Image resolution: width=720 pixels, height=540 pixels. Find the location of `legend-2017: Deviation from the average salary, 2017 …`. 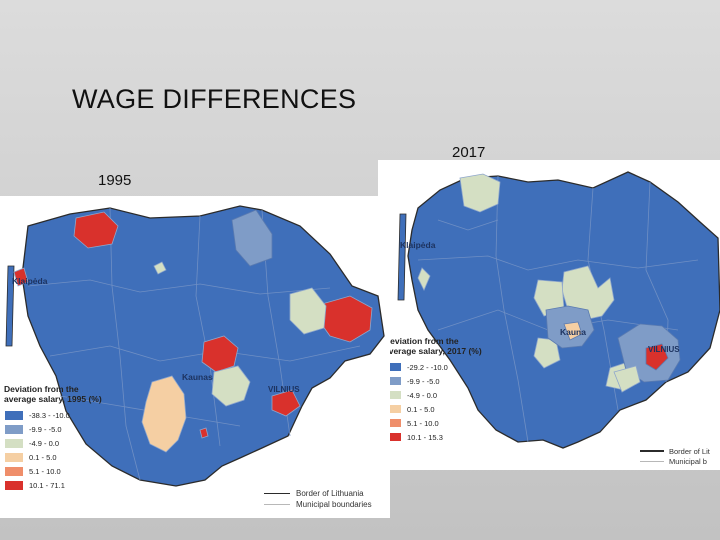

legend-2017: Deviation from the average salary, 2017 … is located at coordinates (433, 390).